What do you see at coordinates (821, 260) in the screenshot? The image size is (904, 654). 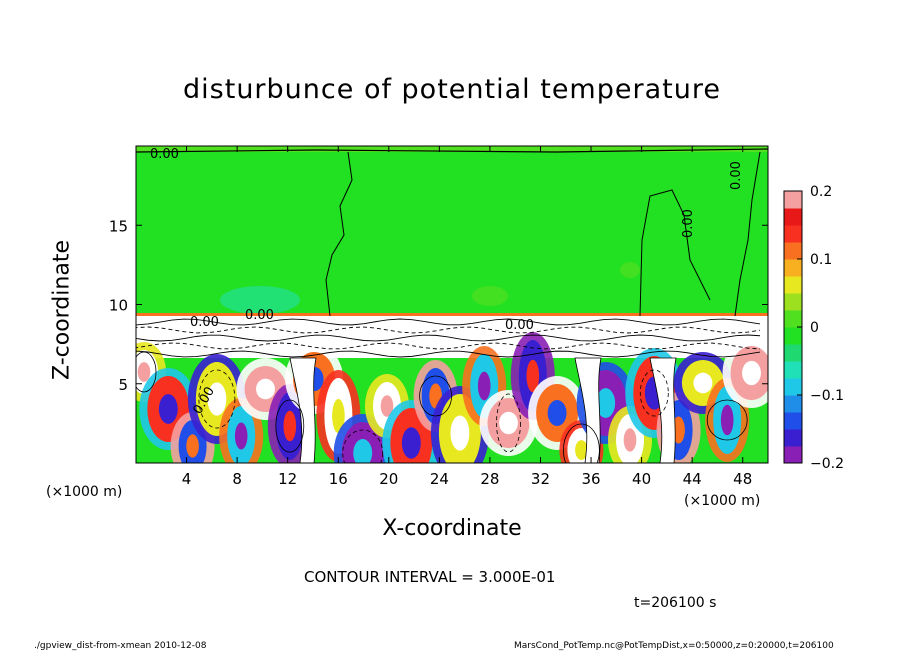 I see `colorbar-tick-label: 0.1` at bounding box center [821, 260].